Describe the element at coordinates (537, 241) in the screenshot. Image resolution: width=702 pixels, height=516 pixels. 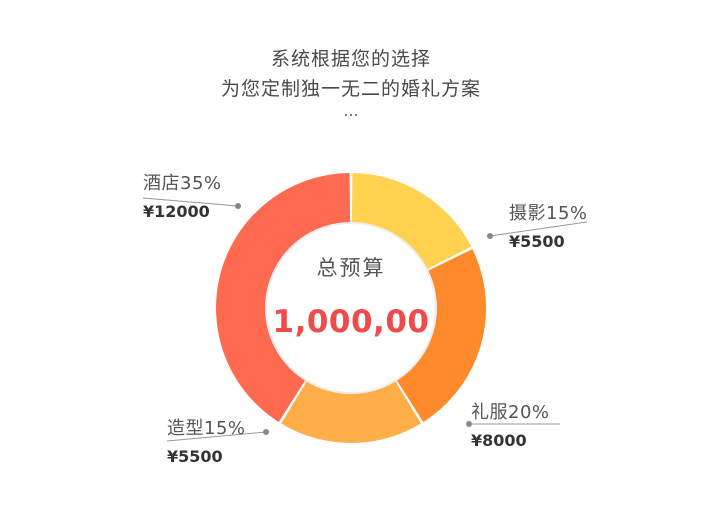
I see `slice-amount-photography: ¥5500` at that location.